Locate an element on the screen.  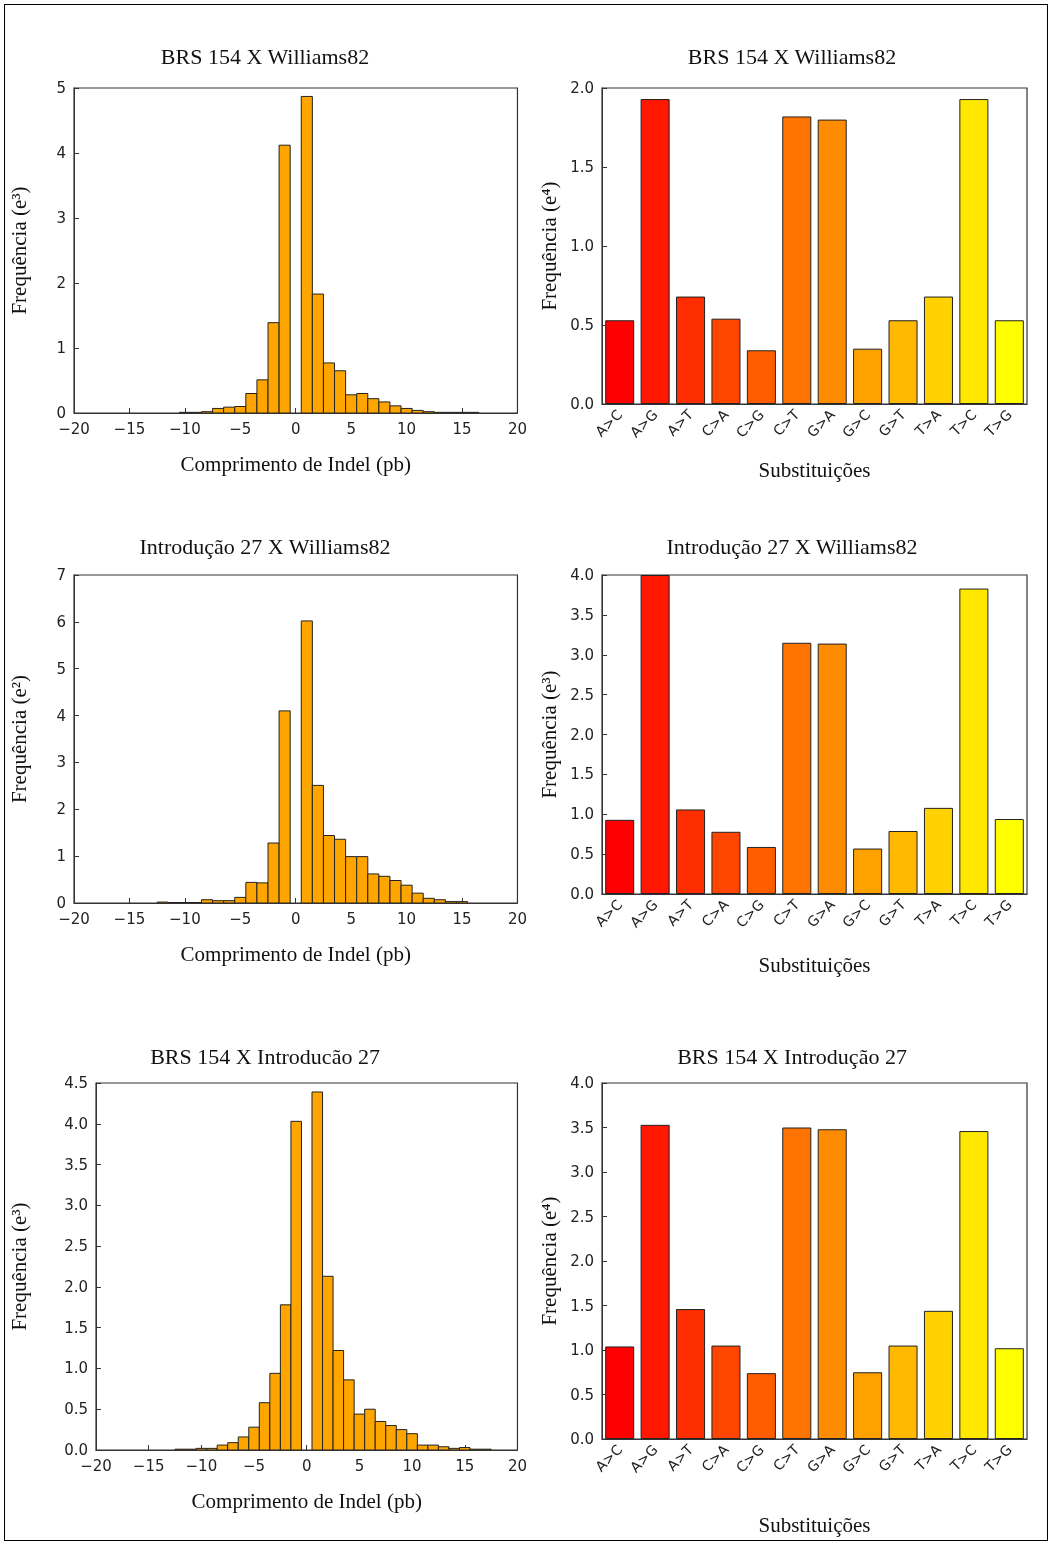
y-tick-label: 5 is located at coordinates (61, 668).